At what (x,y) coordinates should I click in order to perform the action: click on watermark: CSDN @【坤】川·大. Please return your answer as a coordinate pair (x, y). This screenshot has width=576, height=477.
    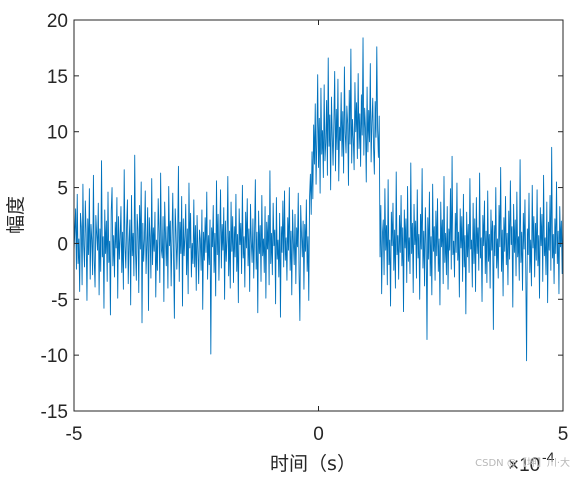
    Looking at the image, I should click on (522, 463).